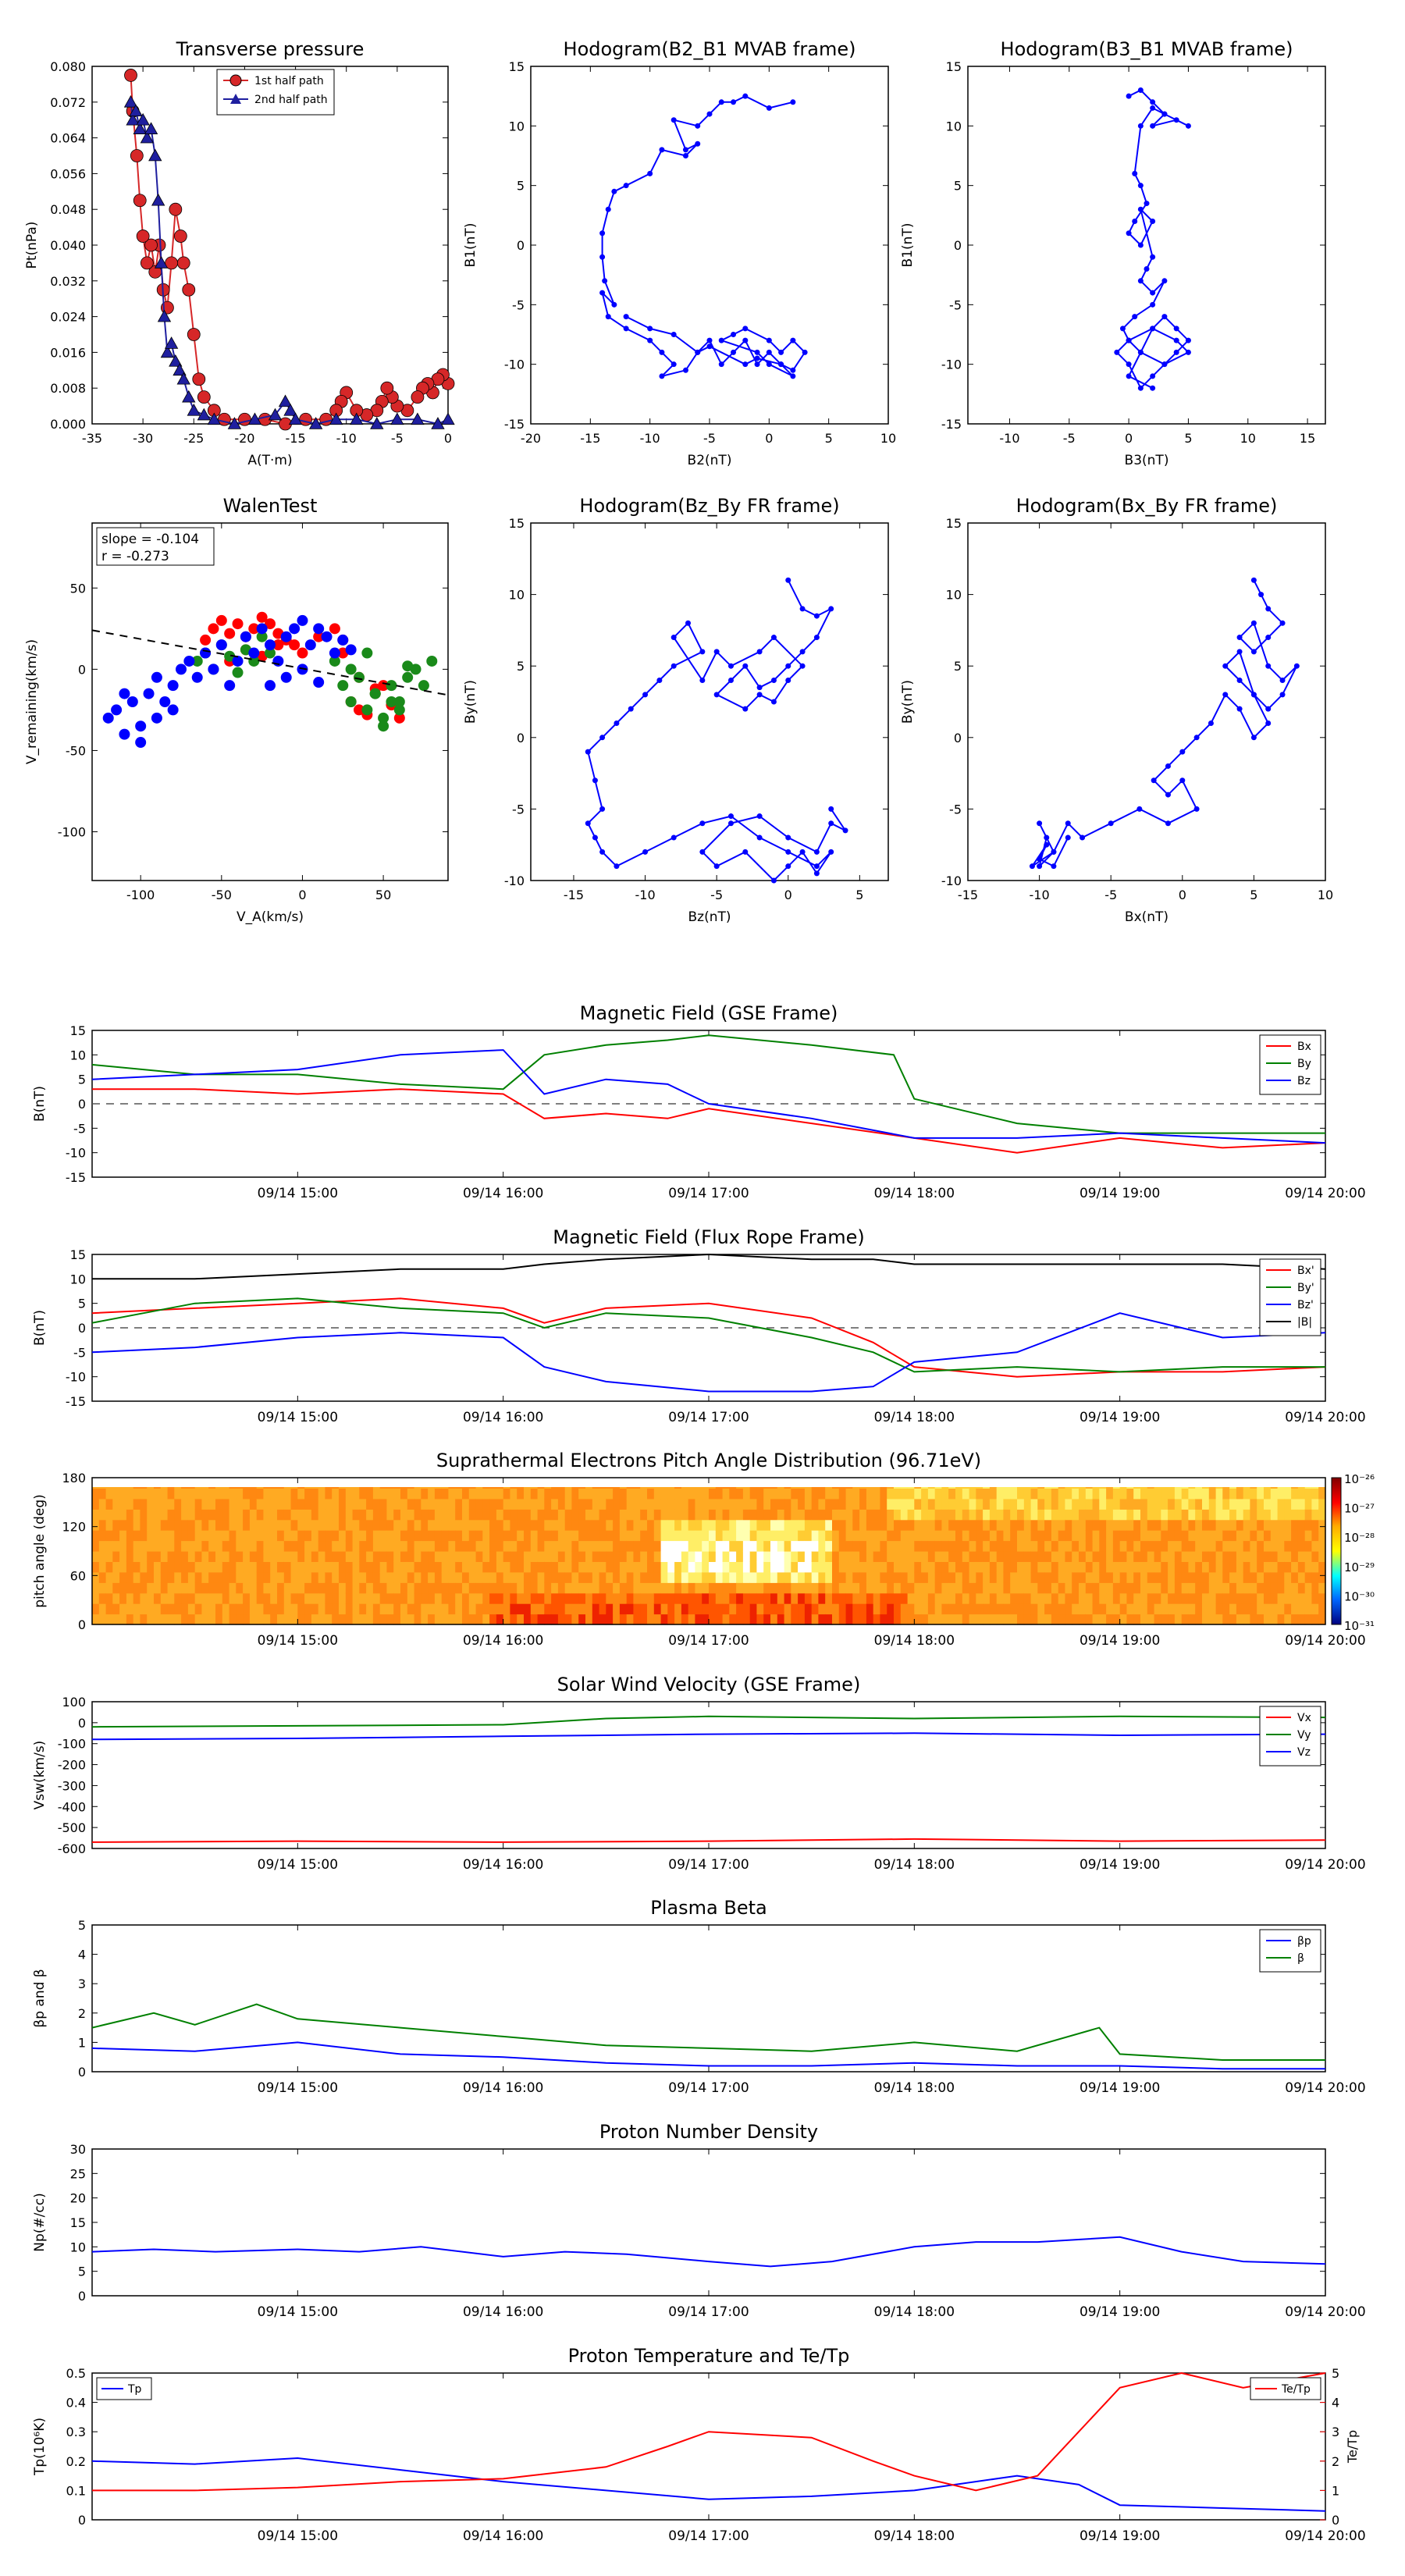 The height and width of the screenshot is (2576, 1405). What do you see at coordinates (78, 2149) in the screenshot?
I see `np-ytick-label: 30` at bounding box center [78, 2149].